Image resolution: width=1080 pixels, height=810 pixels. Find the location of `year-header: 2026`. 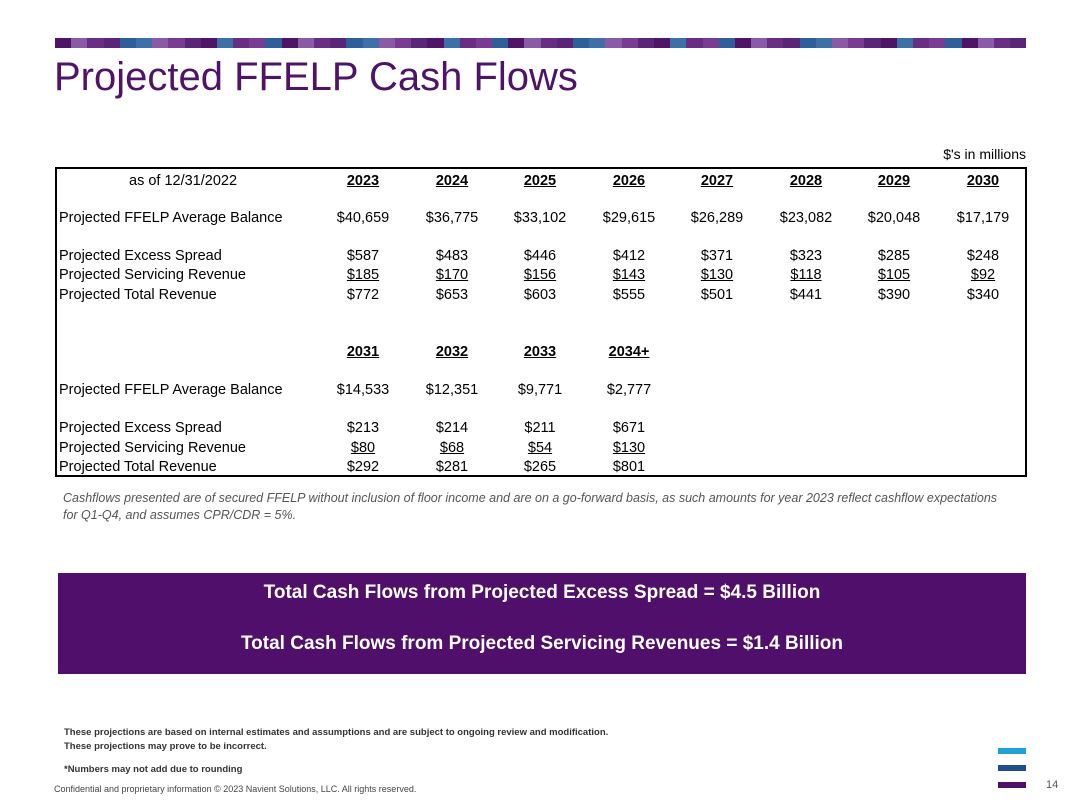

year-header: 2026 is located at coordinates (629, 181).